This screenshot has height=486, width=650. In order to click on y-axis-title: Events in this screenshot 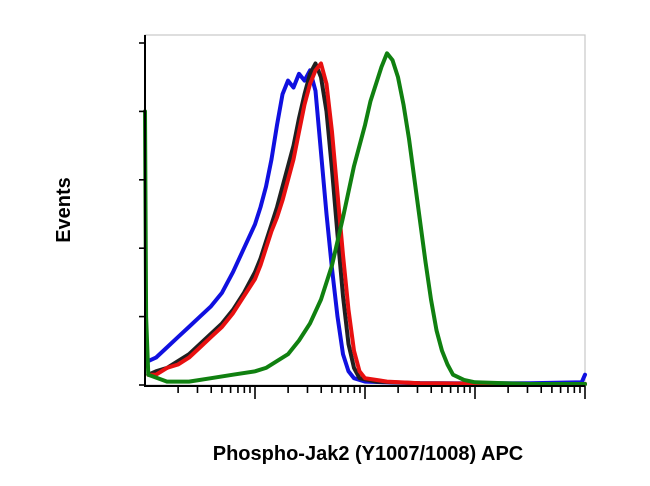, I will do `click(64, 210)`.